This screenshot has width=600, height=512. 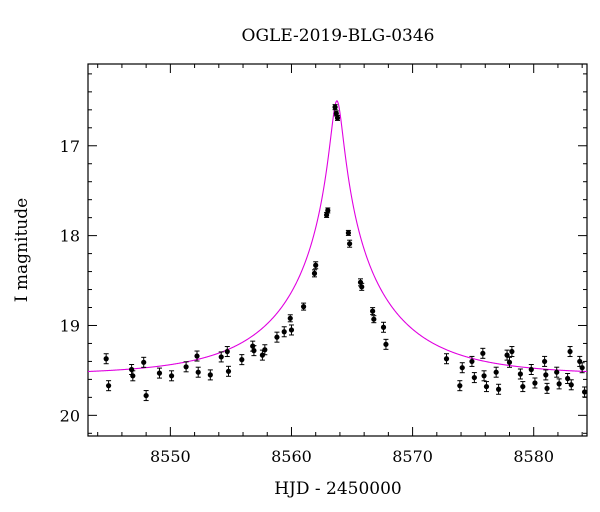 What do you see at coordinates (70, 146) in the screenshot?
I see `y-tick-label: 17` at bounding box center [70, 146].